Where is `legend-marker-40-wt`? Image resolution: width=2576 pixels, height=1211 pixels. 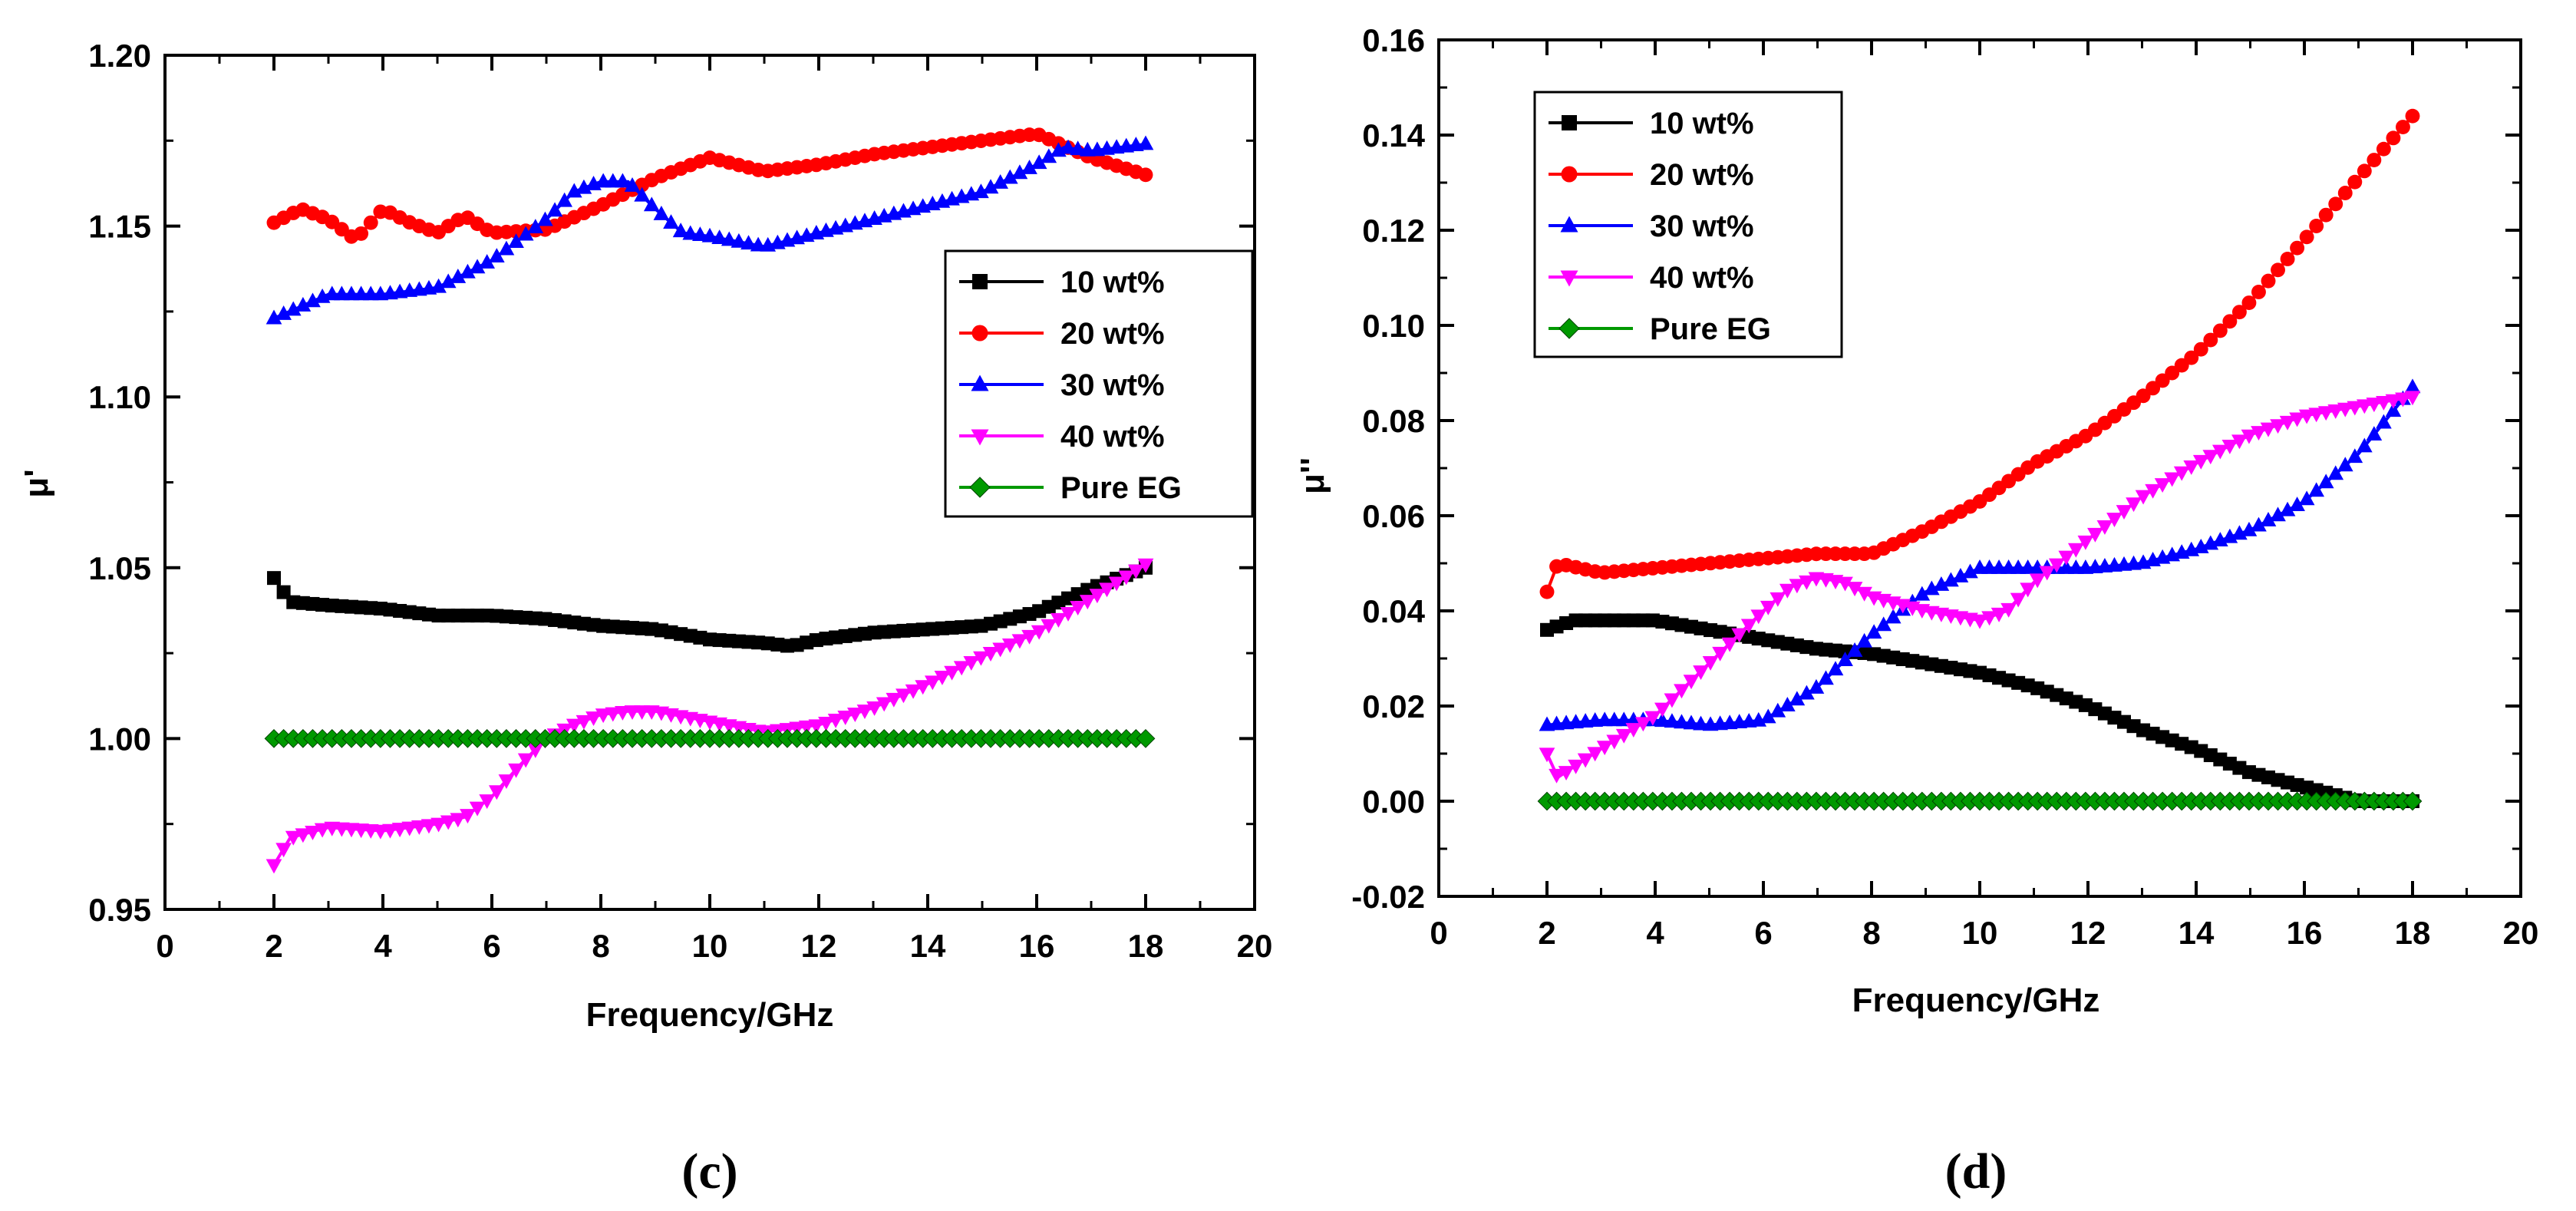
legend-marker-40-wt is located at coordinates (1569, 278).